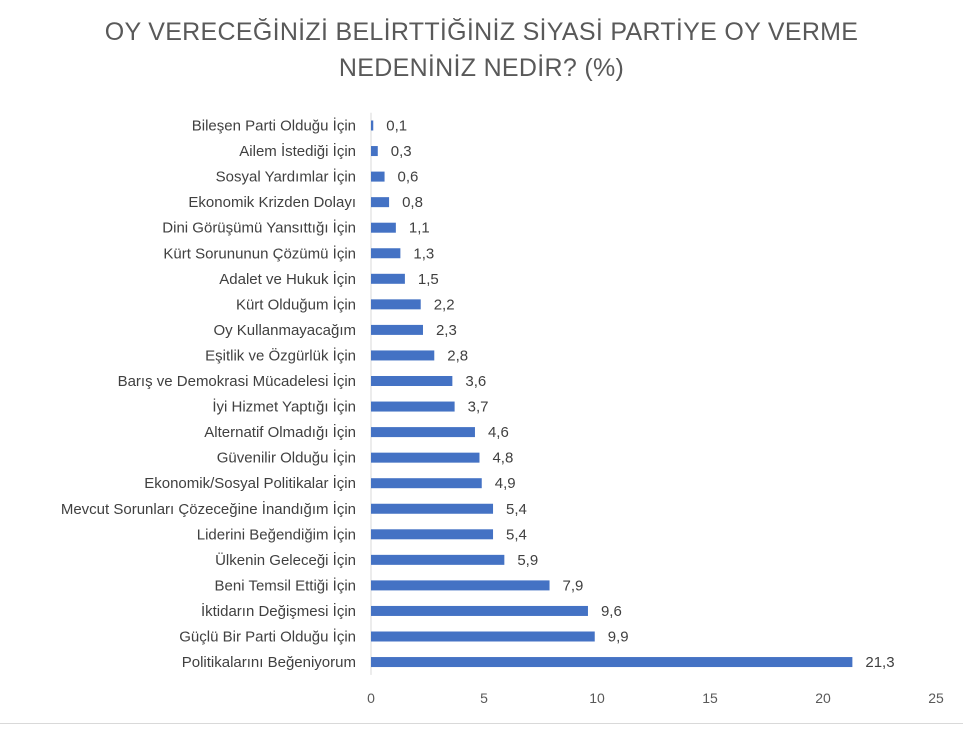 This screenshot has height=729, width=963. I want to click on category-label: Oy Kullanmayacağım, so click(284, 330).